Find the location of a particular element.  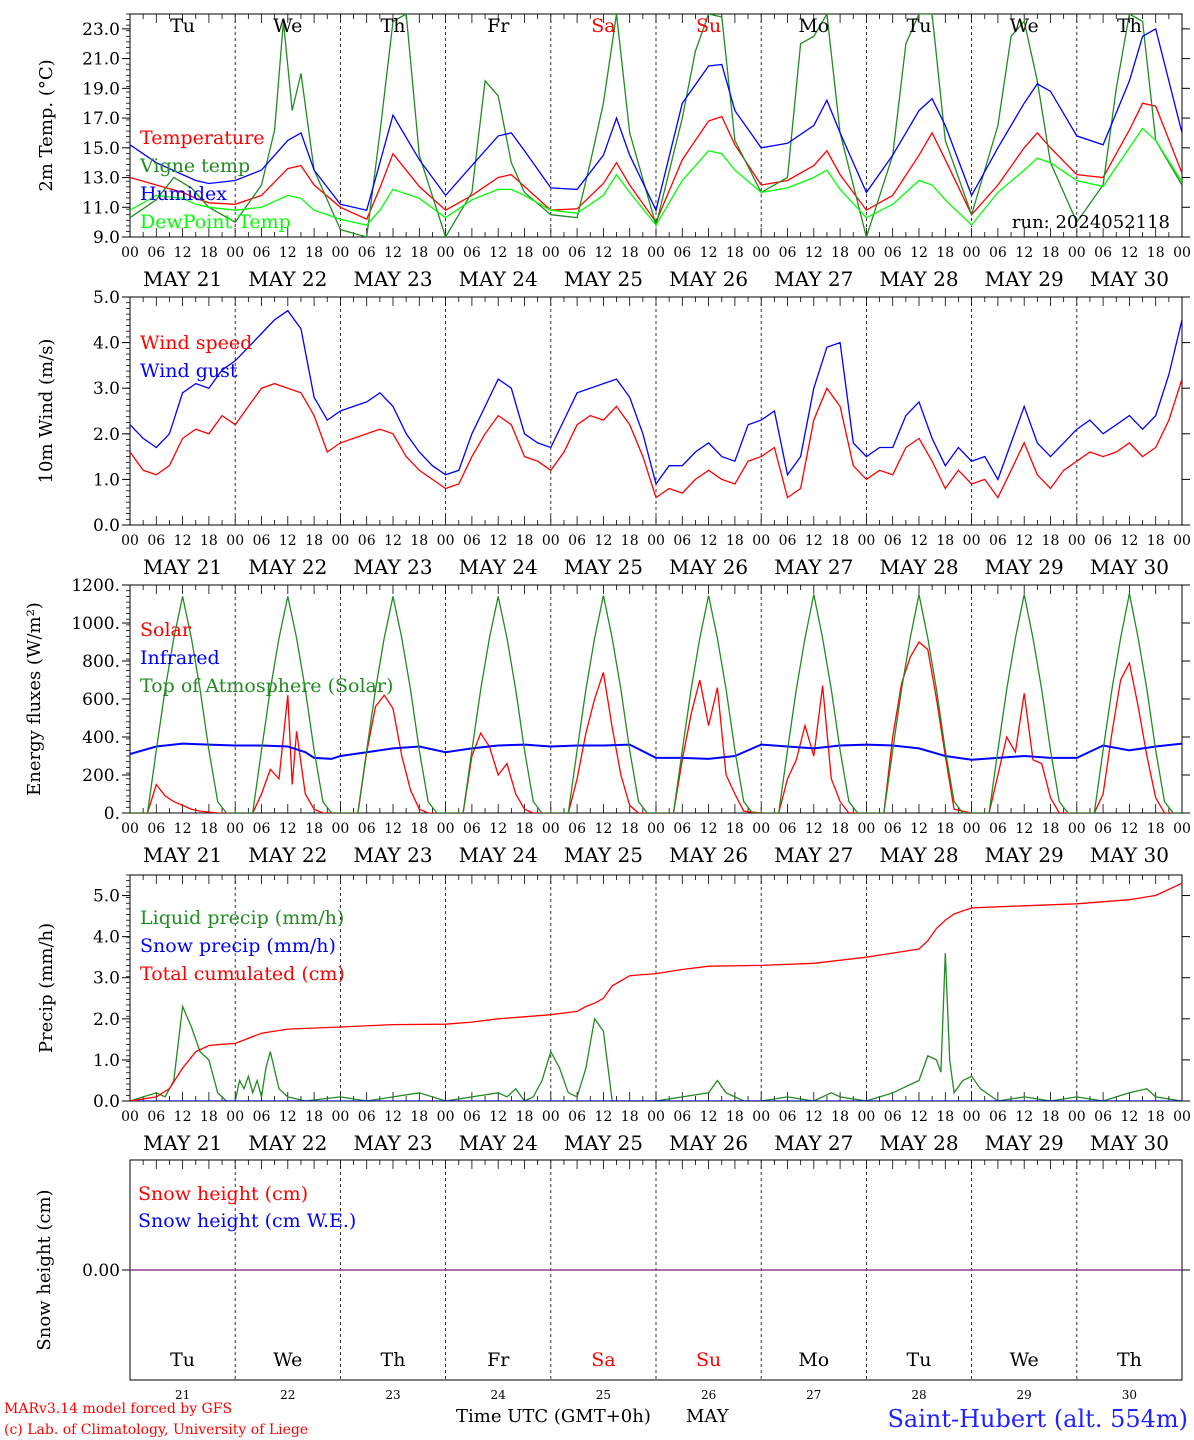

date-label: MAY 24 is located at coordinates (498, 567).